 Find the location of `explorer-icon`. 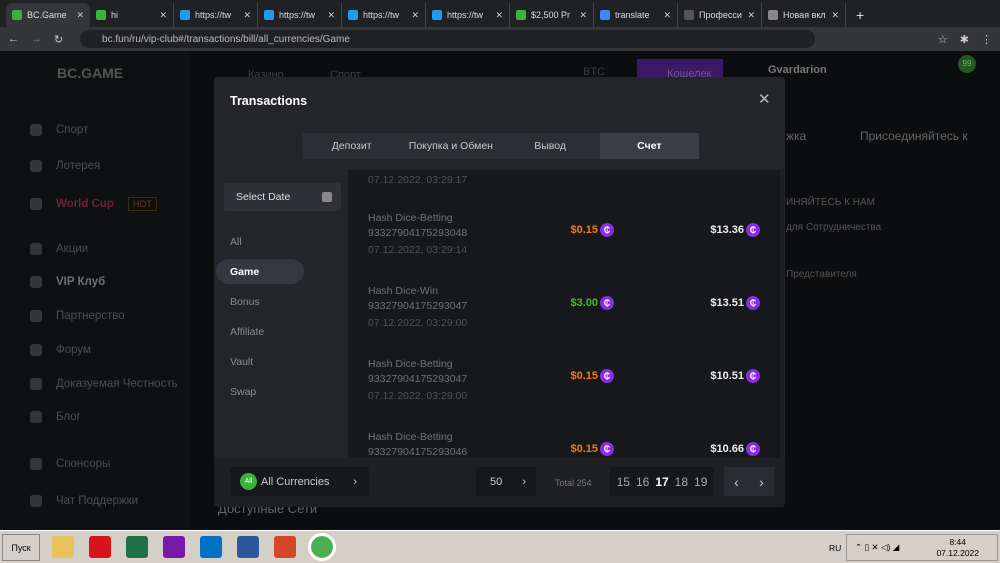

explorer-icon is located at coordinates (63, 547).